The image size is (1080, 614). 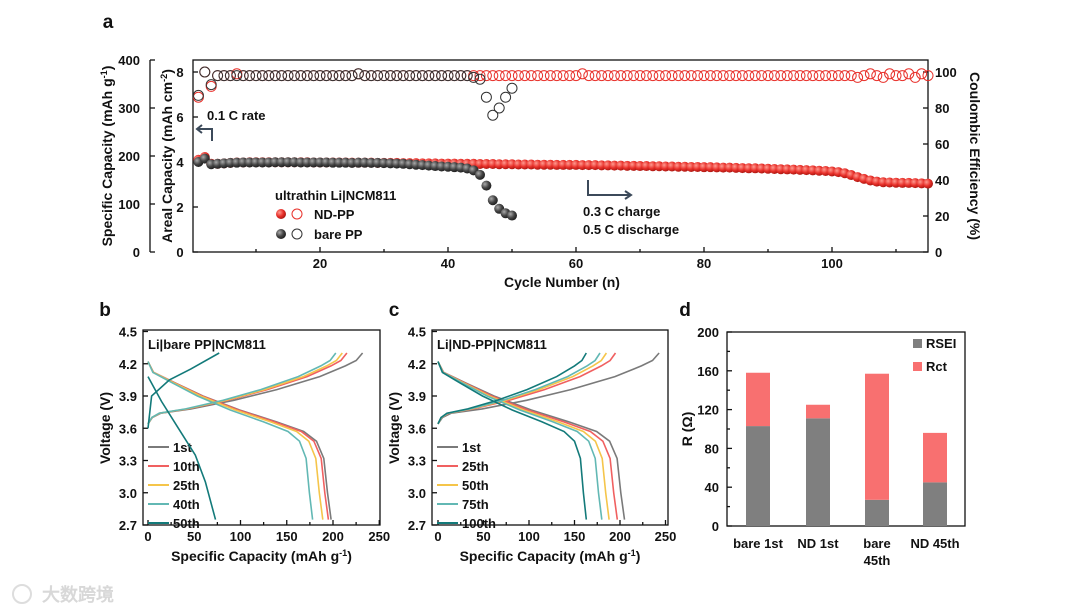 What do you see at coordinates (147, 536) in the screenshot?
I see `x-tick-label: 0` at bounding box center [147, 536].